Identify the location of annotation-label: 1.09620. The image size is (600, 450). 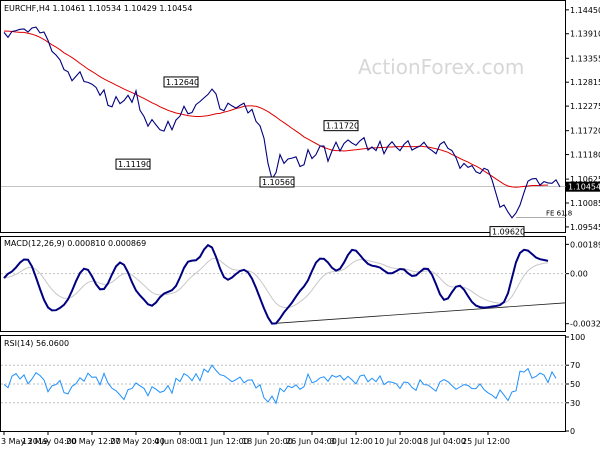
(508, 232).